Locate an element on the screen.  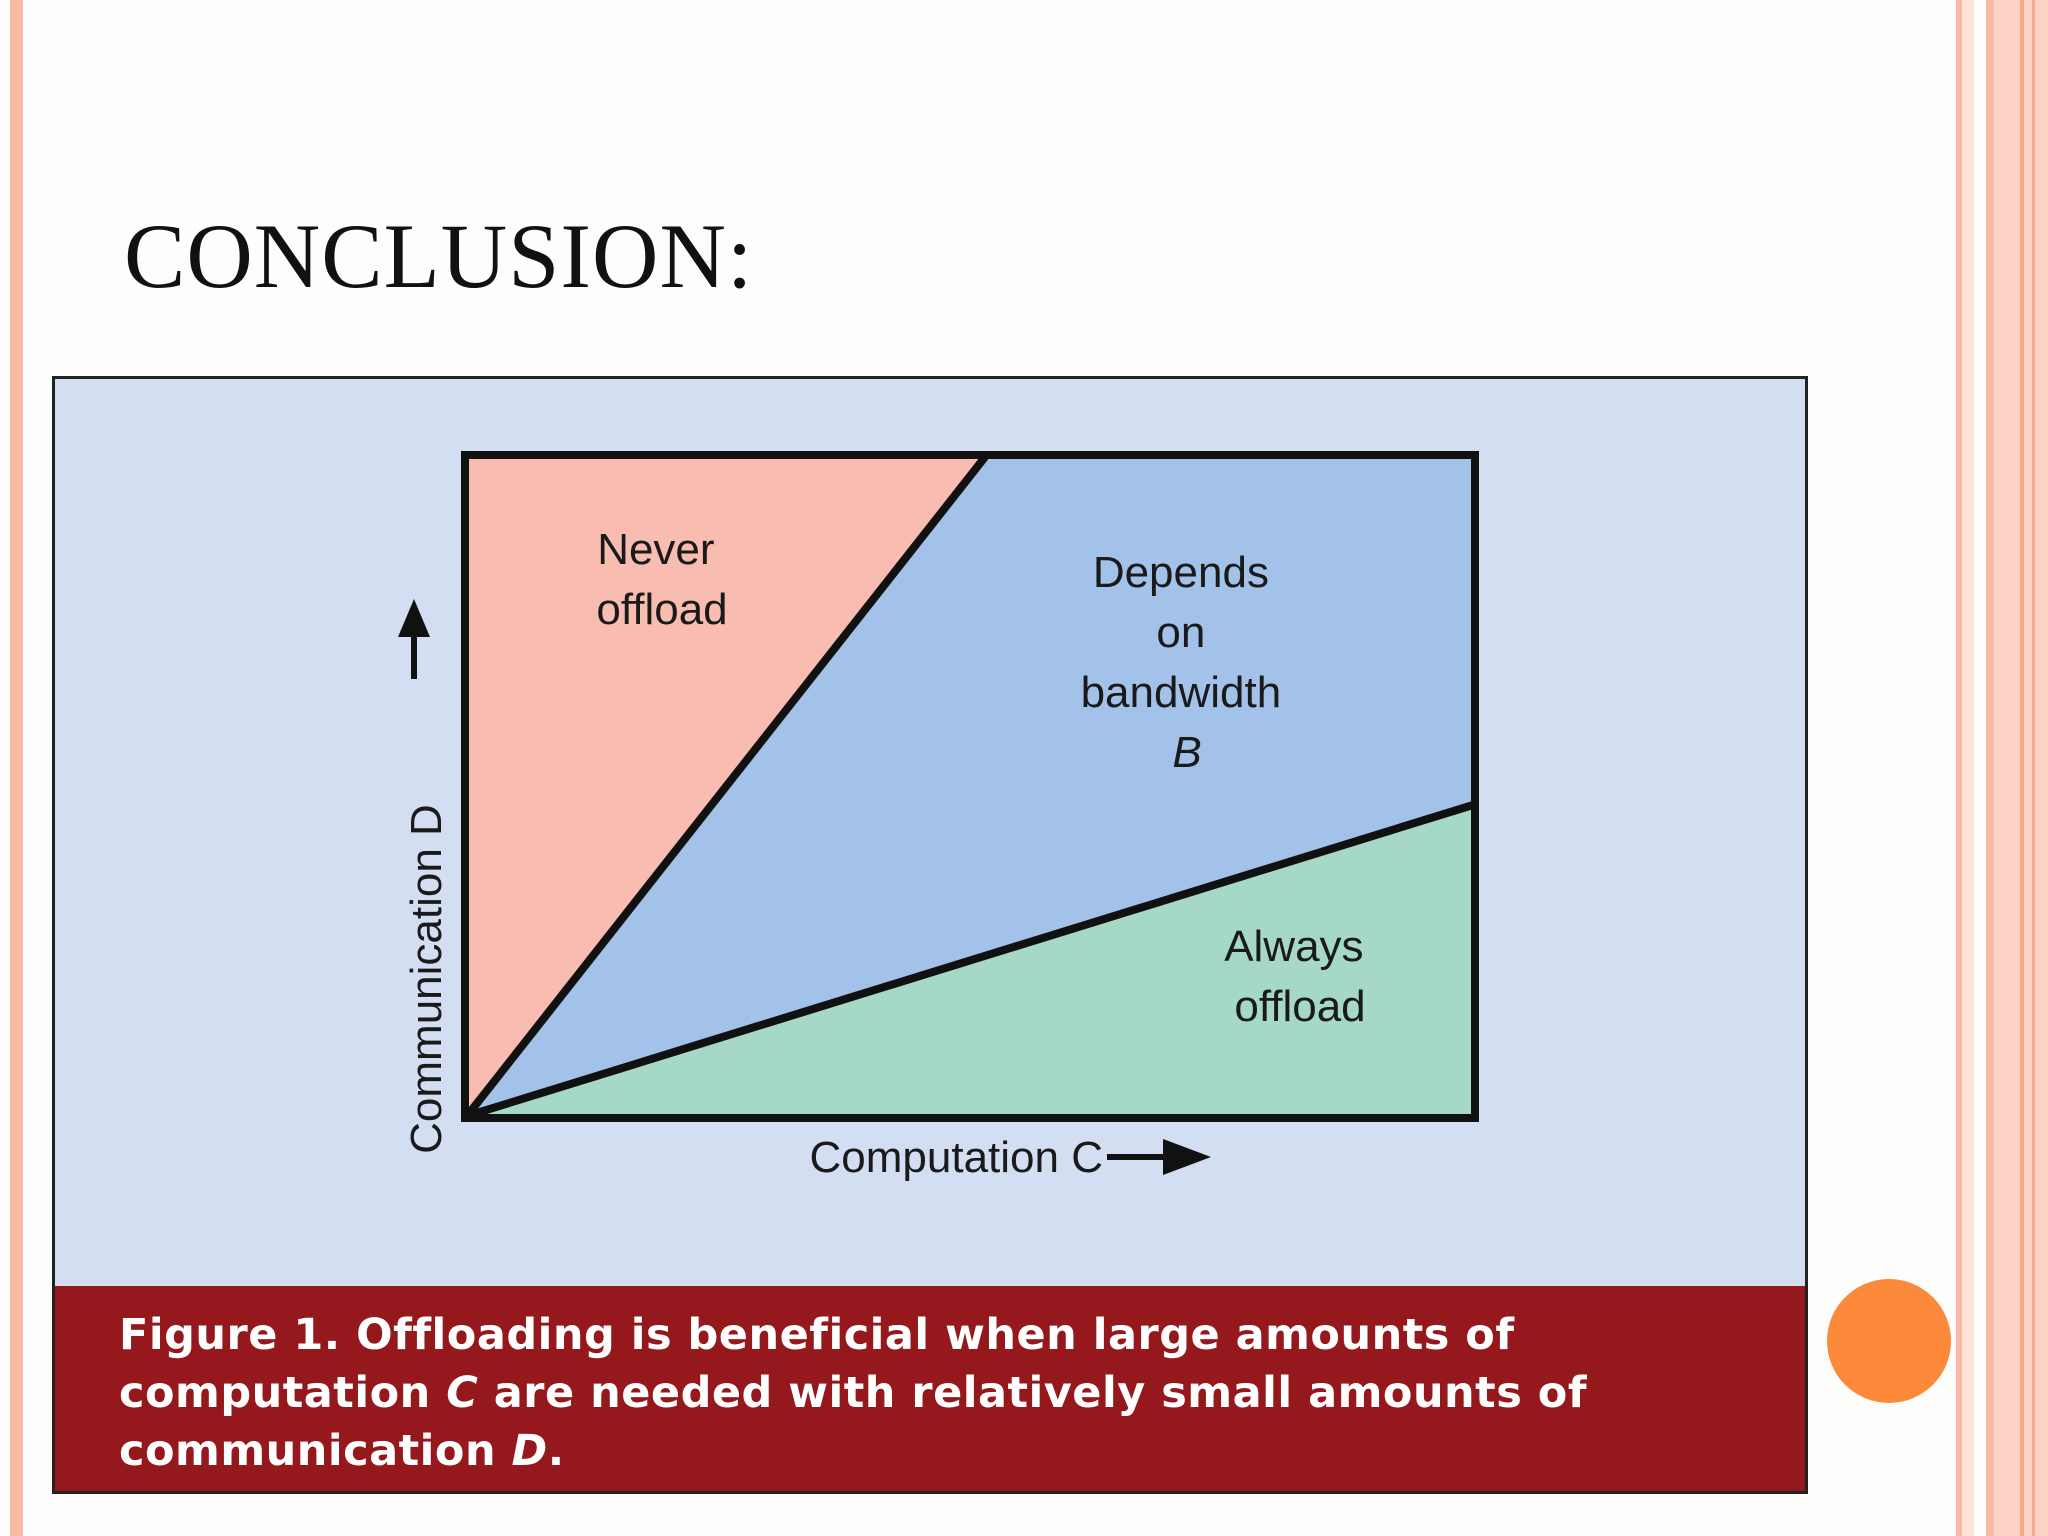
accent-dot is located at coordinates (1889, 1341).